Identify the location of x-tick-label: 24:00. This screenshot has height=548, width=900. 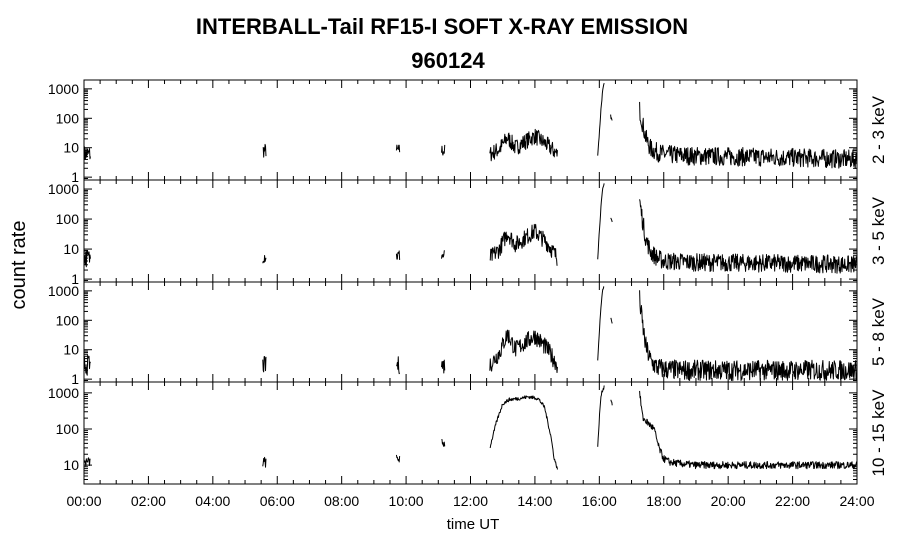
(856, 501).